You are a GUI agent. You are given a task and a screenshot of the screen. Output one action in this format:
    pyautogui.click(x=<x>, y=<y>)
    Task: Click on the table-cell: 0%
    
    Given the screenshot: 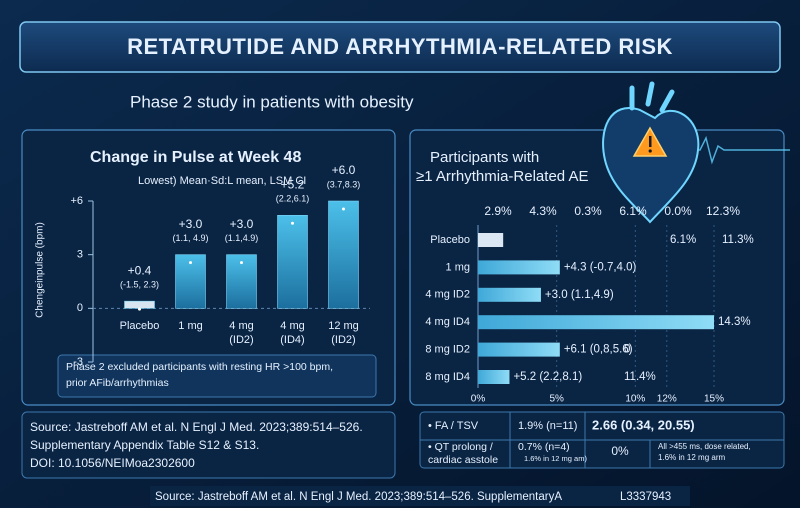 What is the action you would take?
    pyautogui.click(x=620, y=451)
    